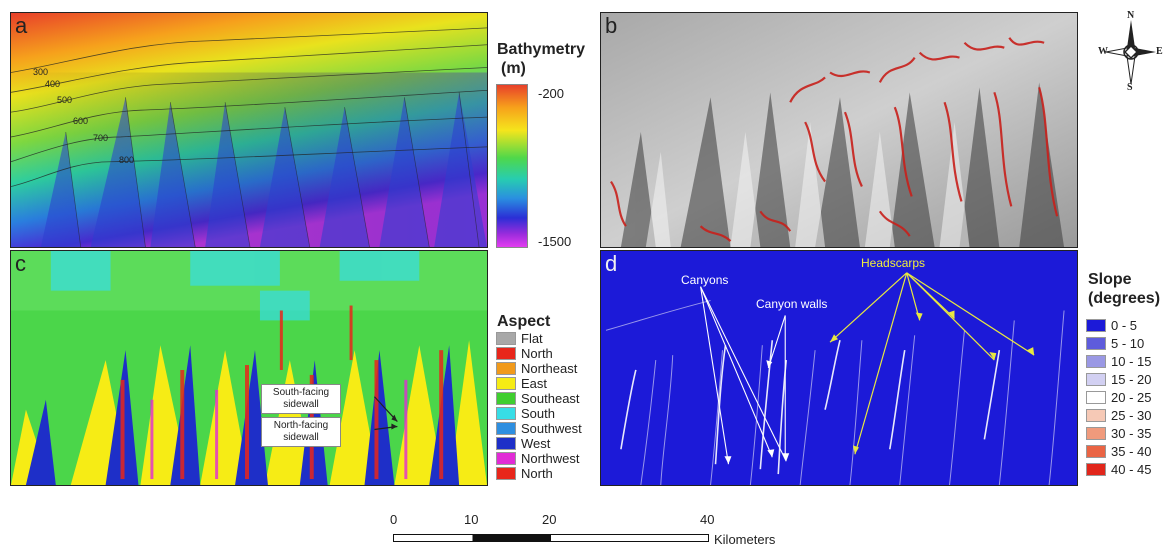 This screenshot has height=548, width=1170. I want to click on bathymetry-legend-title: Bathymetry (m), so click(541, 59).